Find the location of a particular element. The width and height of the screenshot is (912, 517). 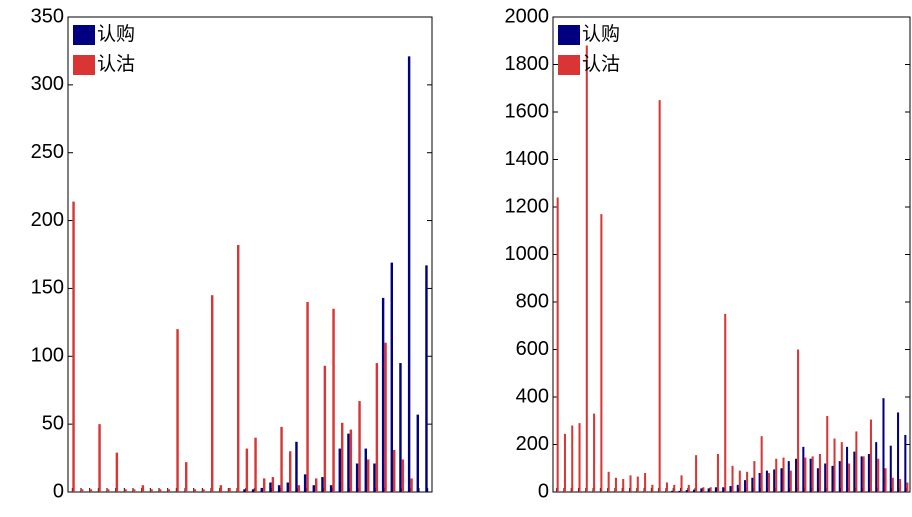

y-tick-label: 0 is located at coordinates (543, 491).